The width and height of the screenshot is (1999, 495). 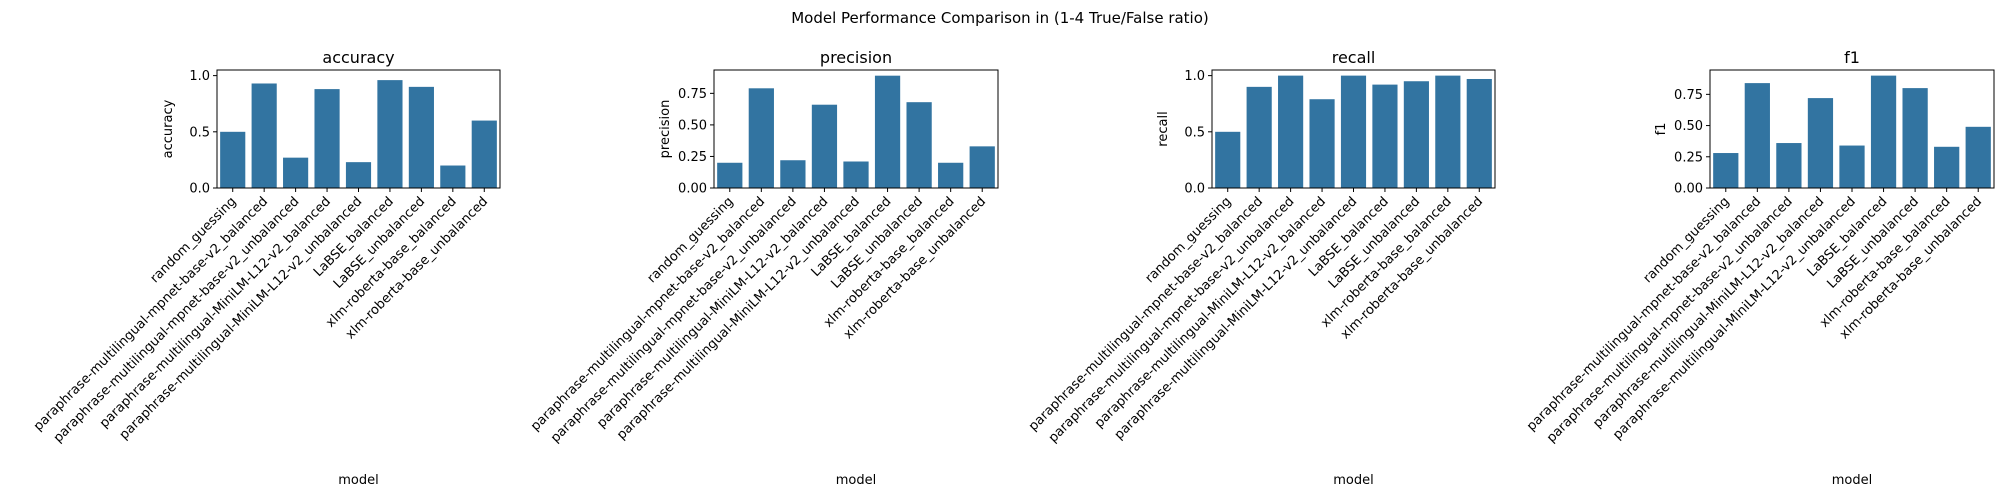 I want to click on panel-title: f1, so click(x=1852, y=57).